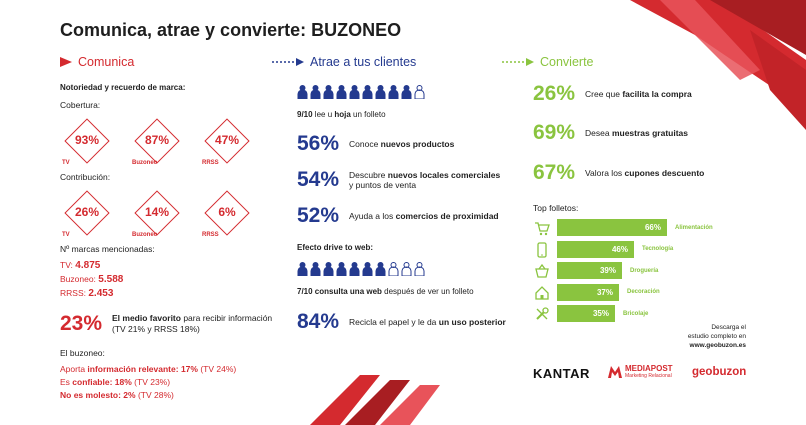 The height and width of the screenshot is (425, 806). What do you see at coordinates (556, 208) in the screenshot?
I see `top-folletos-label: Top folletos:` at bounding box center [556, 208].